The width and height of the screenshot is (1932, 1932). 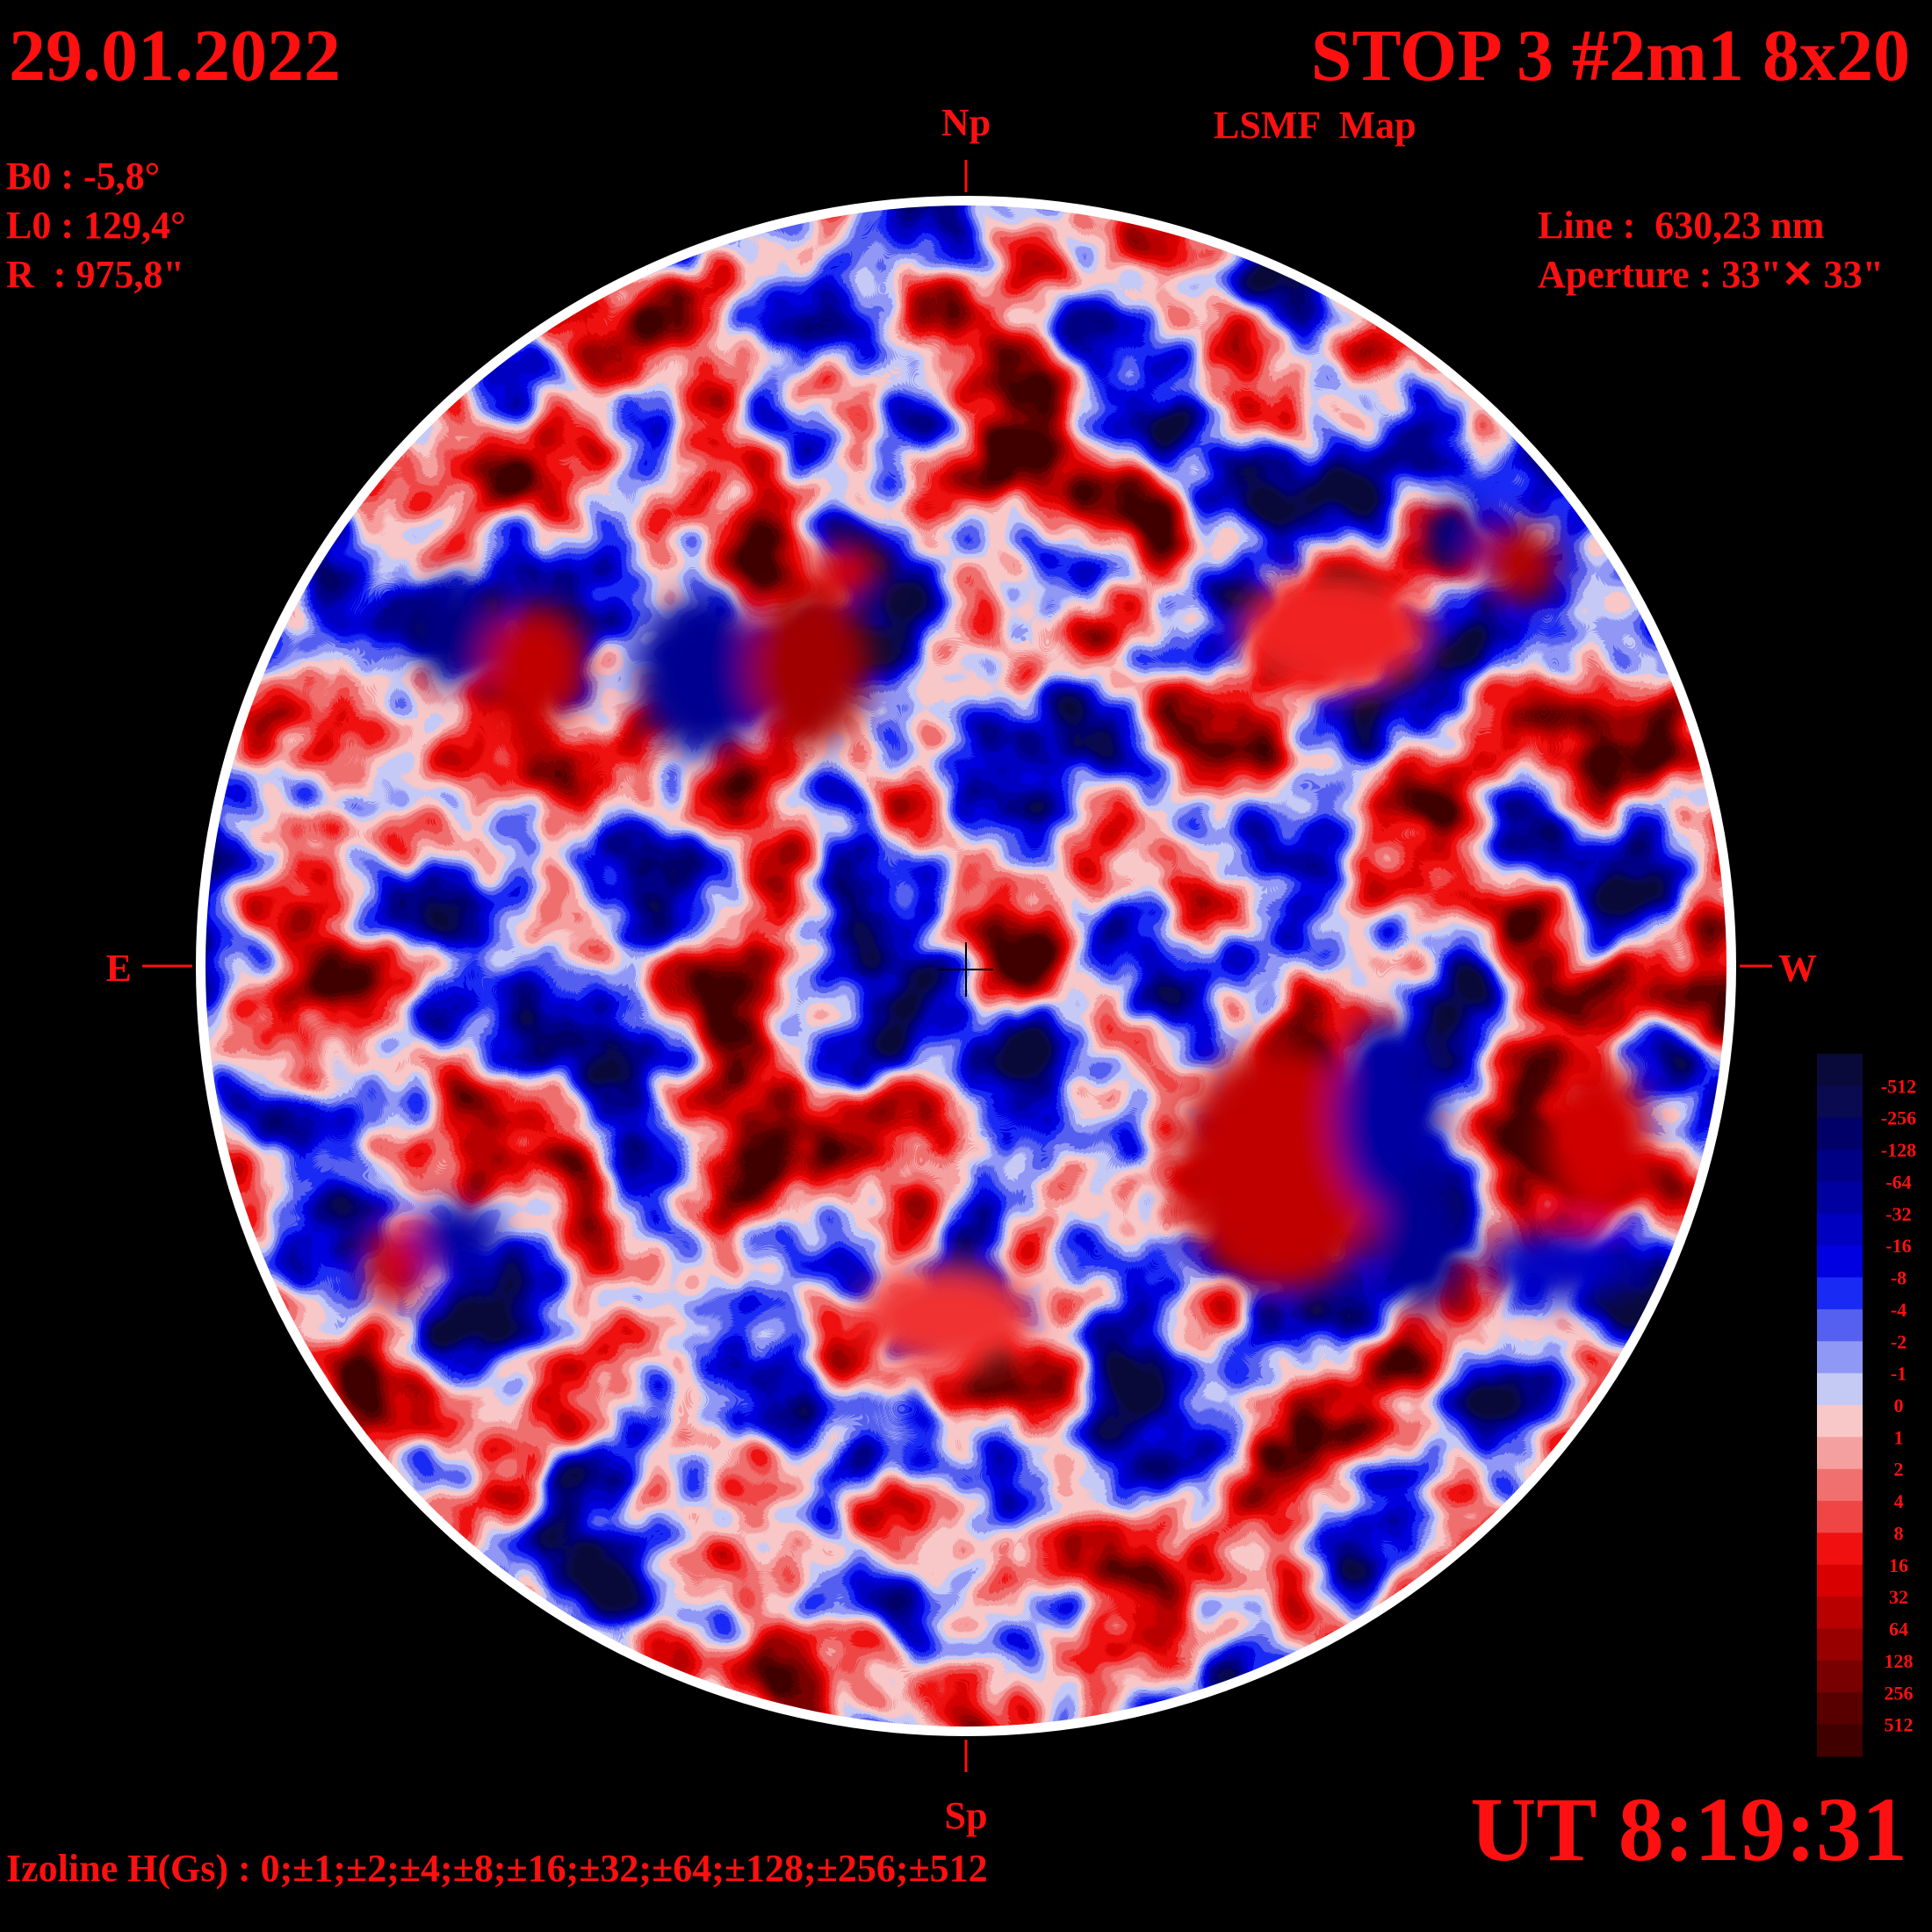 What do you see at coordinates (1798, 968) in the screenshot?
I see `west-label: W` at bounding box center [1798, 968].